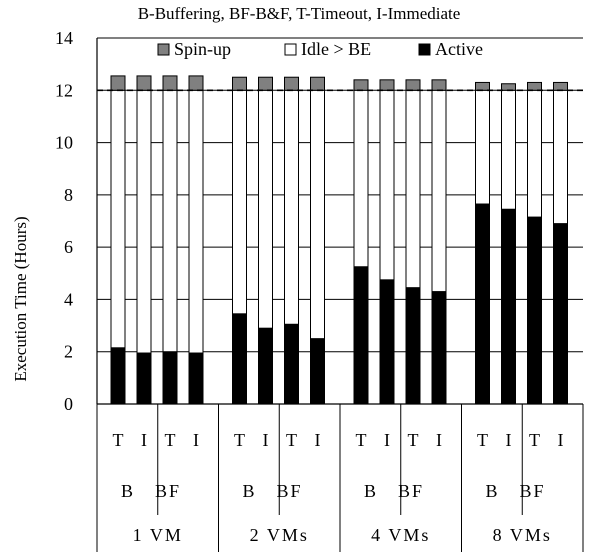 The width and height of the screenshot is (593, 552). What do you see at coordinates (534, 153) in the screenshot?
I see `bar-idle-8vms-bf-t` at bounding box center [534, 153].